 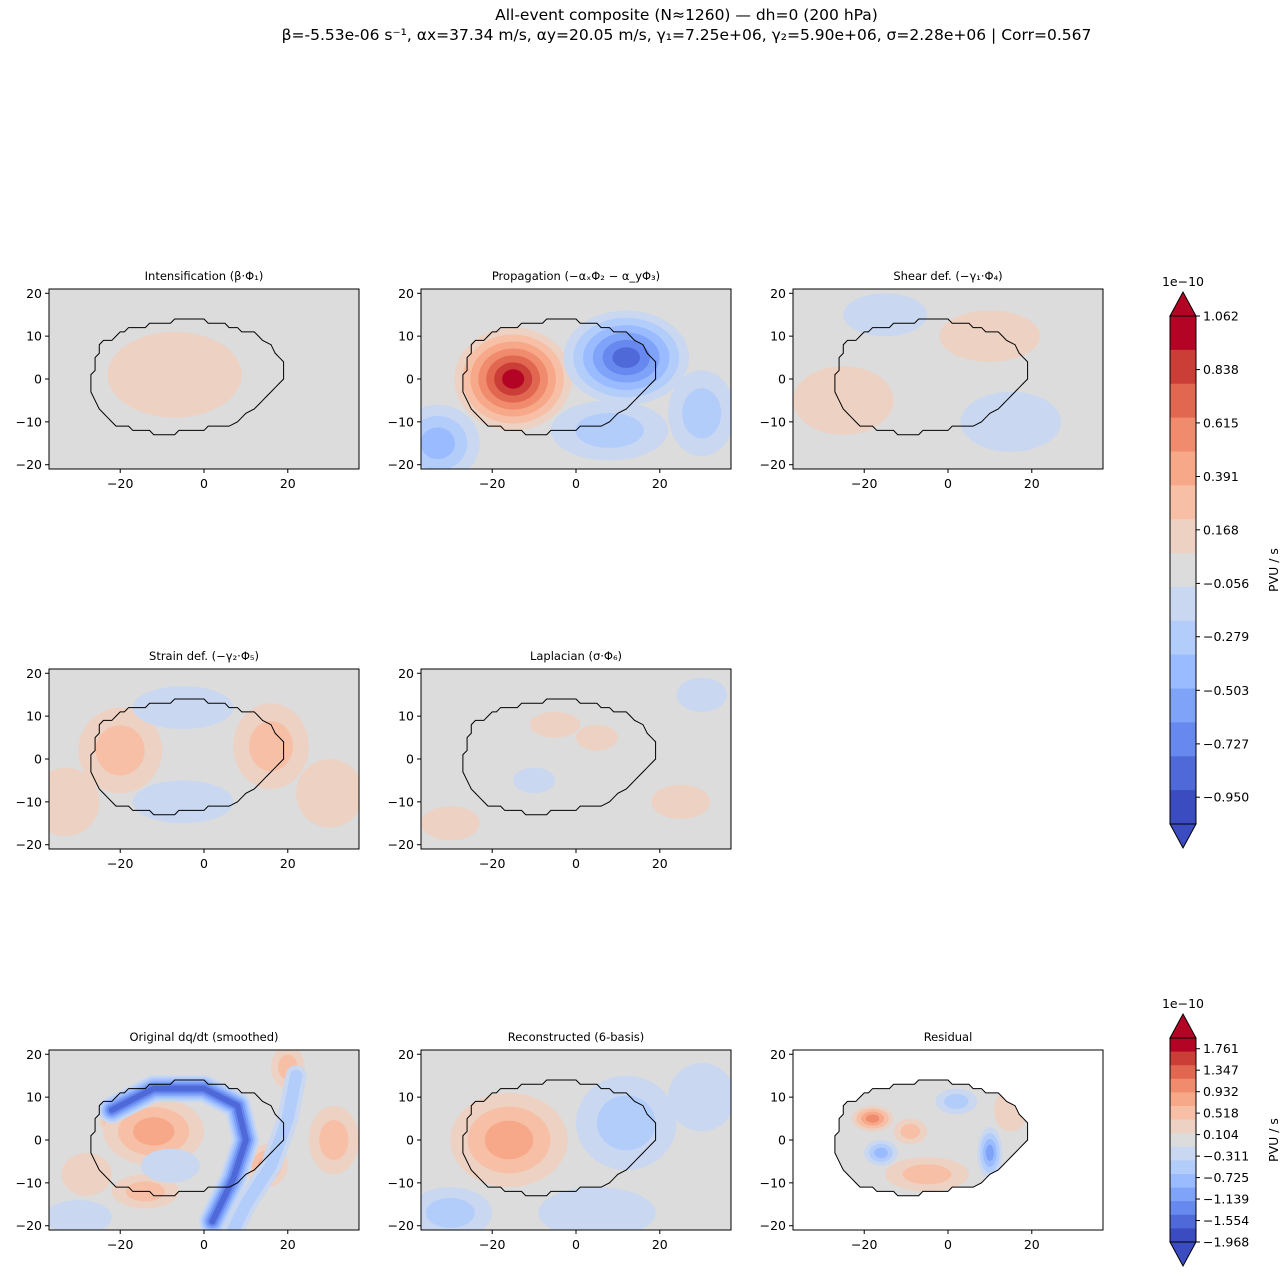 What do you see at coordinates (1221, 369) in the screenshot?
I see `colorbar-tick-label: 0.838` at bounding box center [1221, 369].